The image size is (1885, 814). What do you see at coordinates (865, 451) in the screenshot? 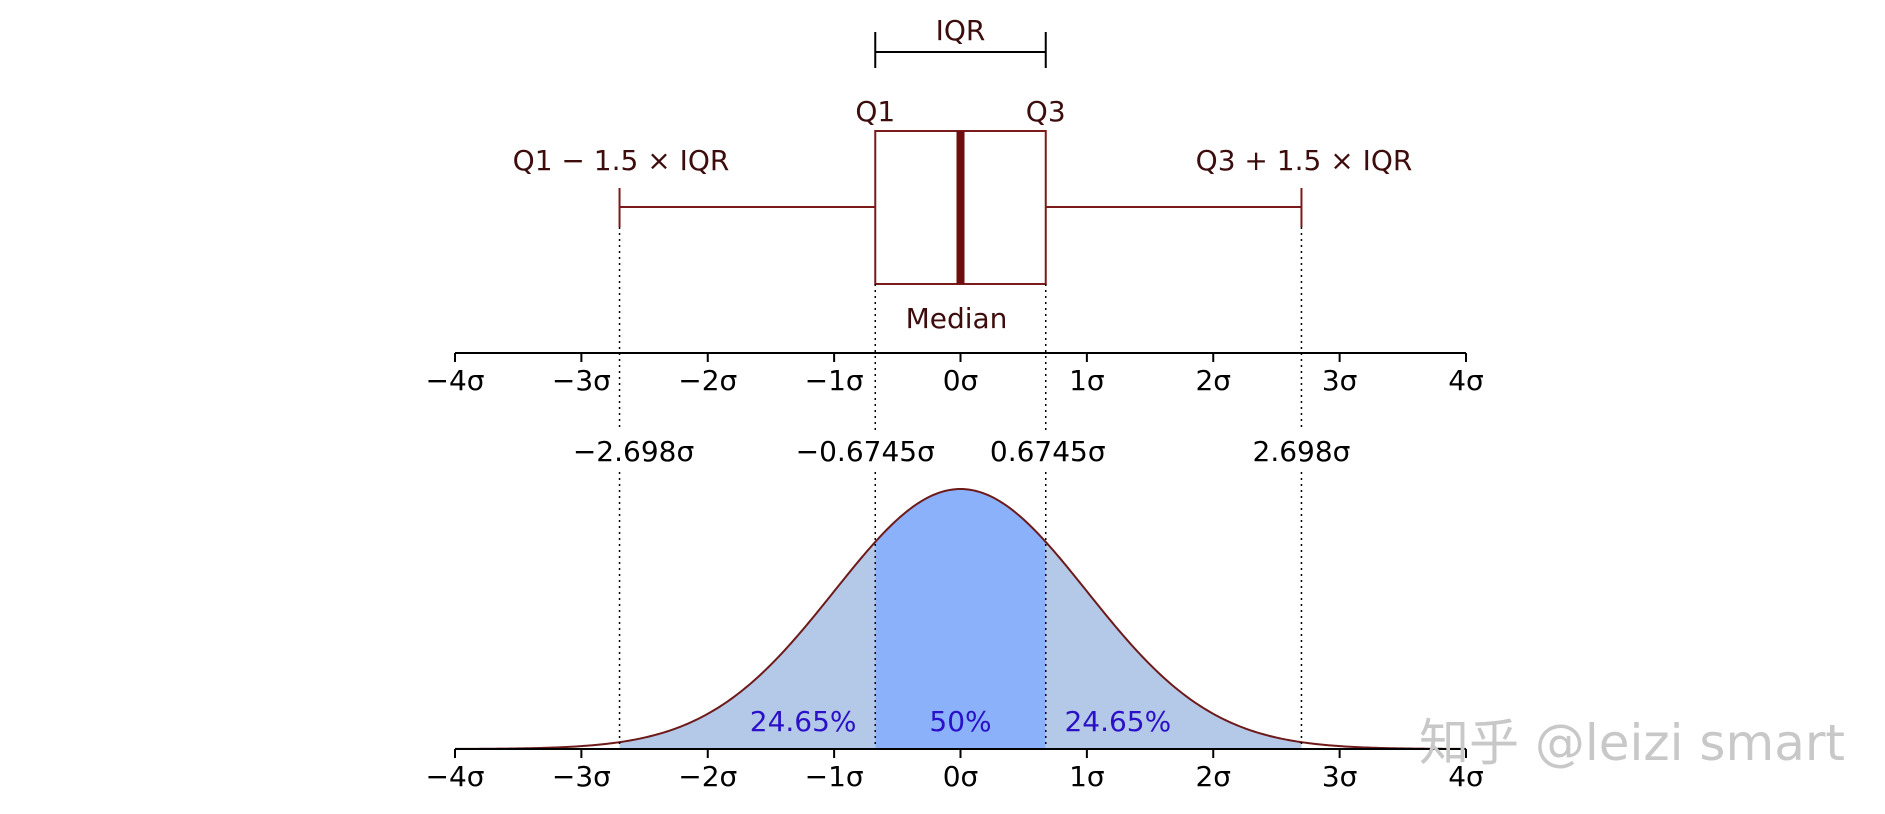
I see `boundary-label: −0.6745σ` at bounding box center [865, 451].